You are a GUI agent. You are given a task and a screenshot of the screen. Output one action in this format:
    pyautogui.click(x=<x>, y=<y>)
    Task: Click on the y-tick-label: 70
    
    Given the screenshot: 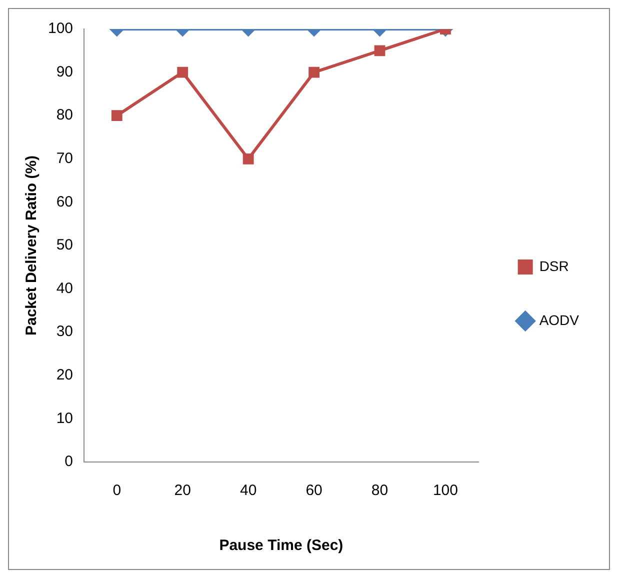 What is the action you would take?
    pyautogui.click(x=65, y=159)
    